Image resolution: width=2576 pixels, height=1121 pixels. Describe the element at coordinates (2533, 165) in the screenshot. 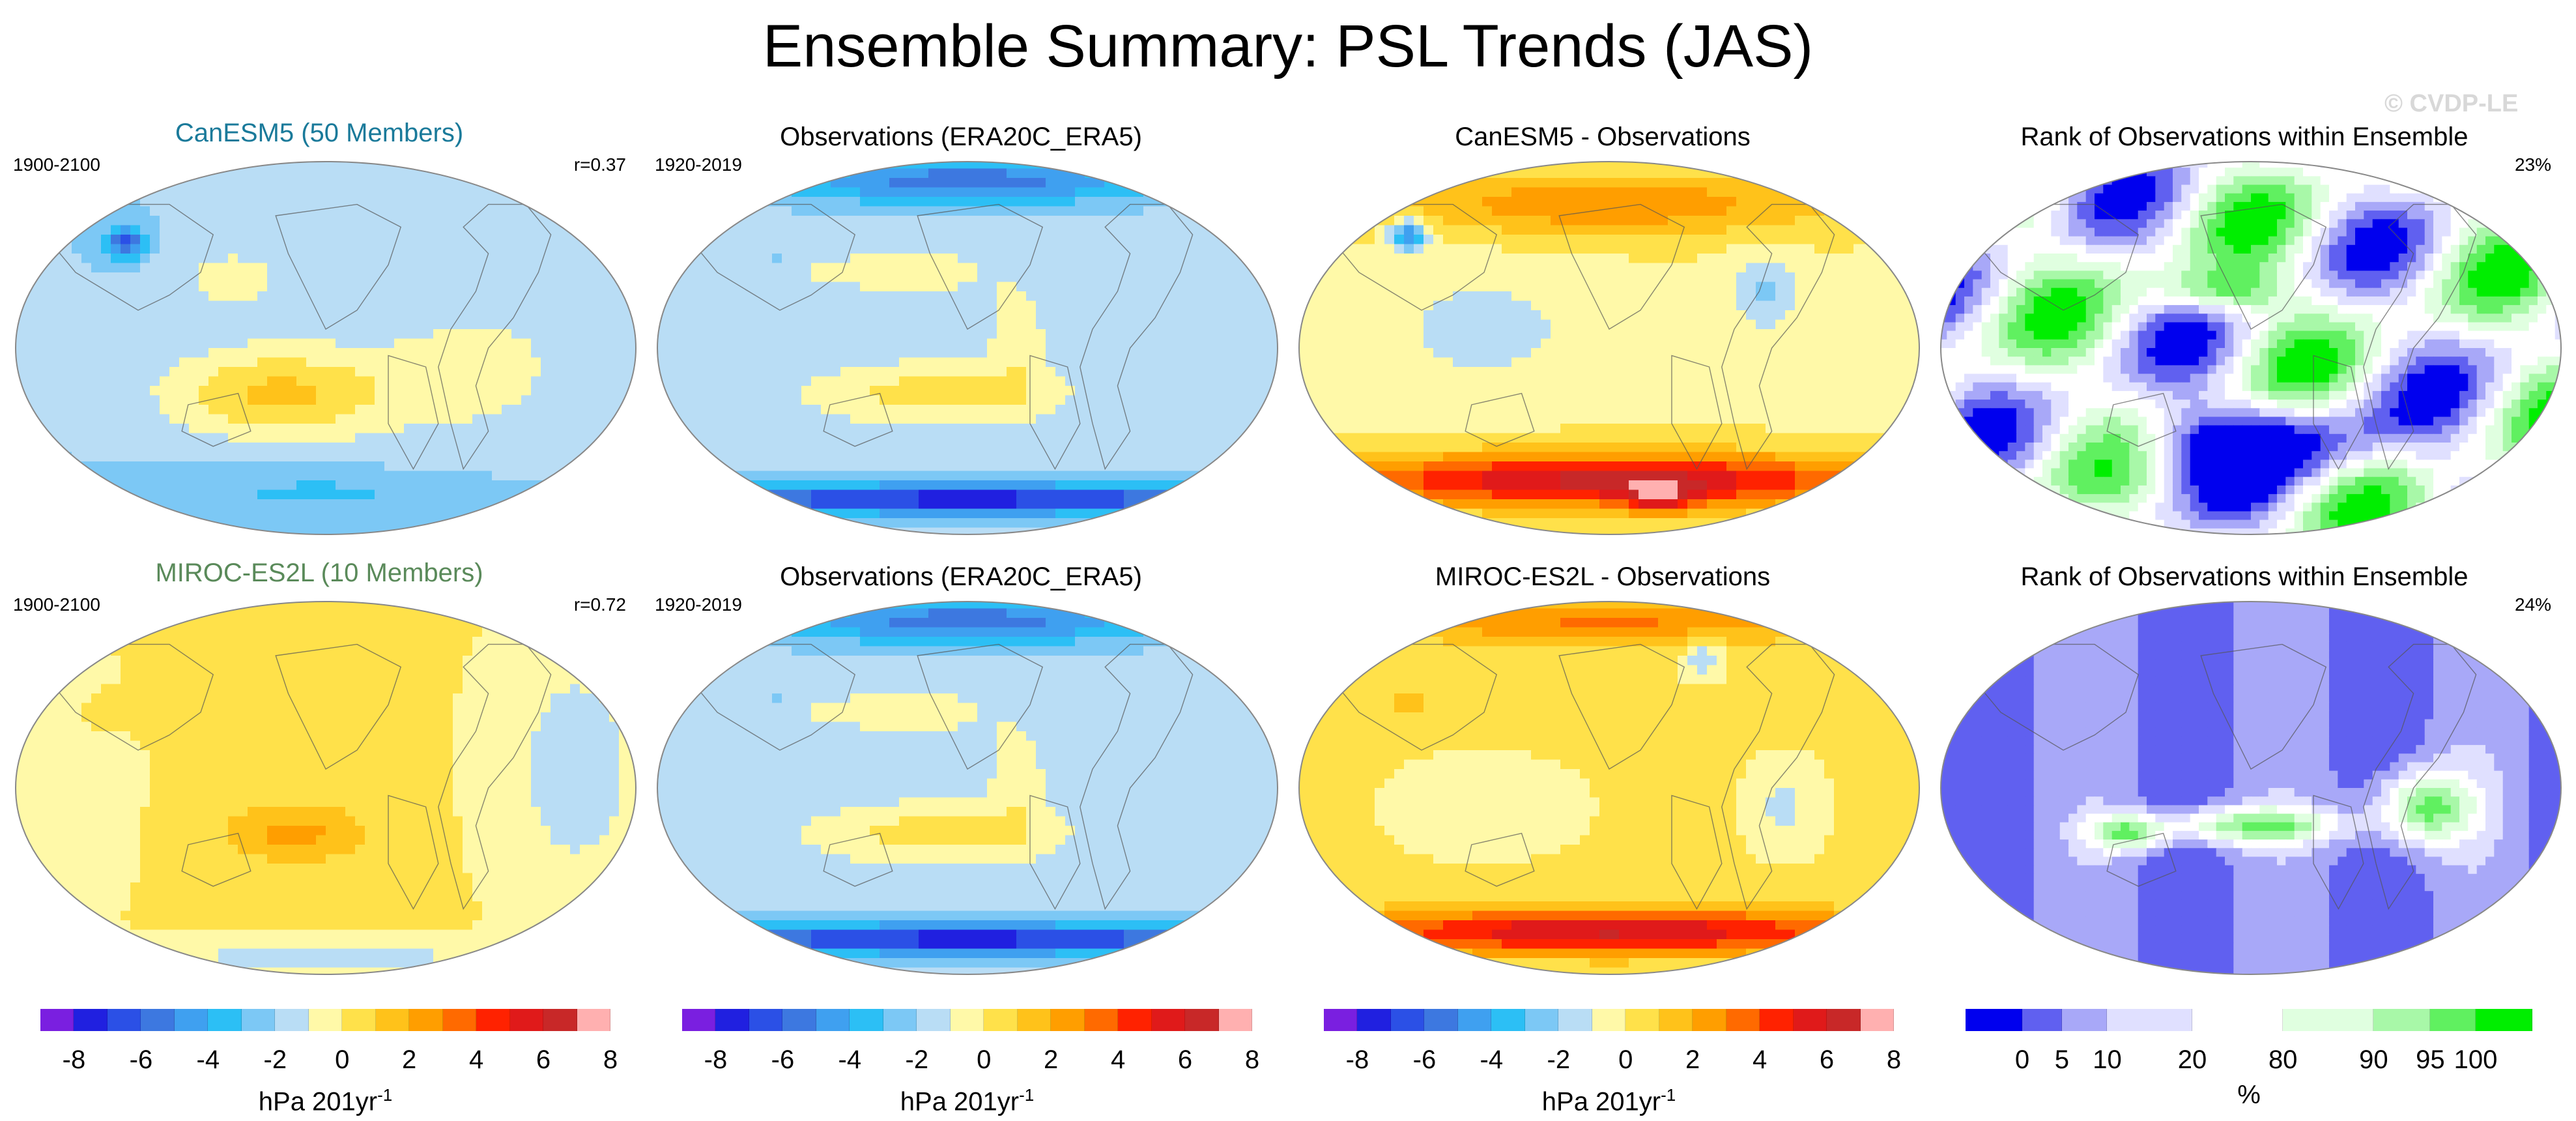

I see `rank-percent: 23%` at that location.